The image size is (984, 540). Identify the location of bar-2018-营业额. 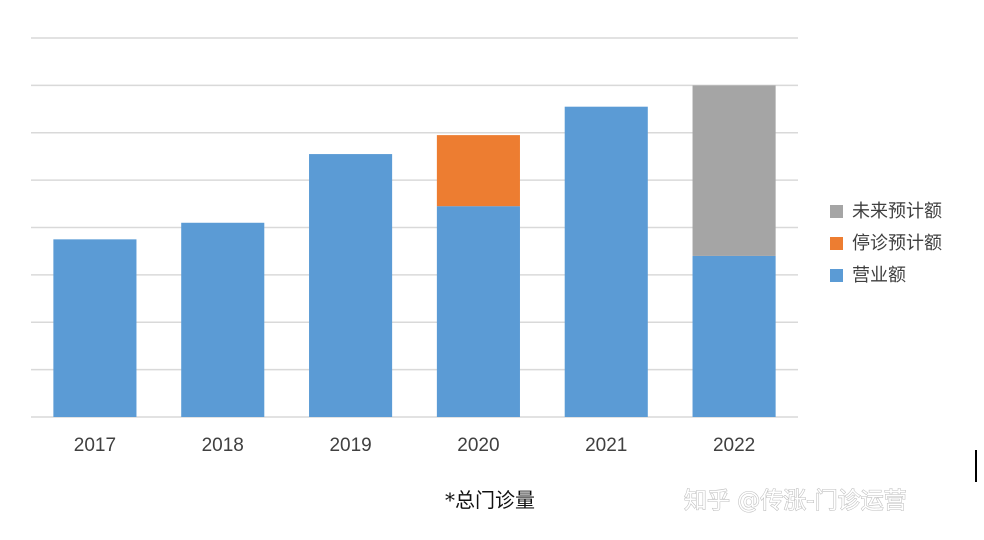
(223, 319).